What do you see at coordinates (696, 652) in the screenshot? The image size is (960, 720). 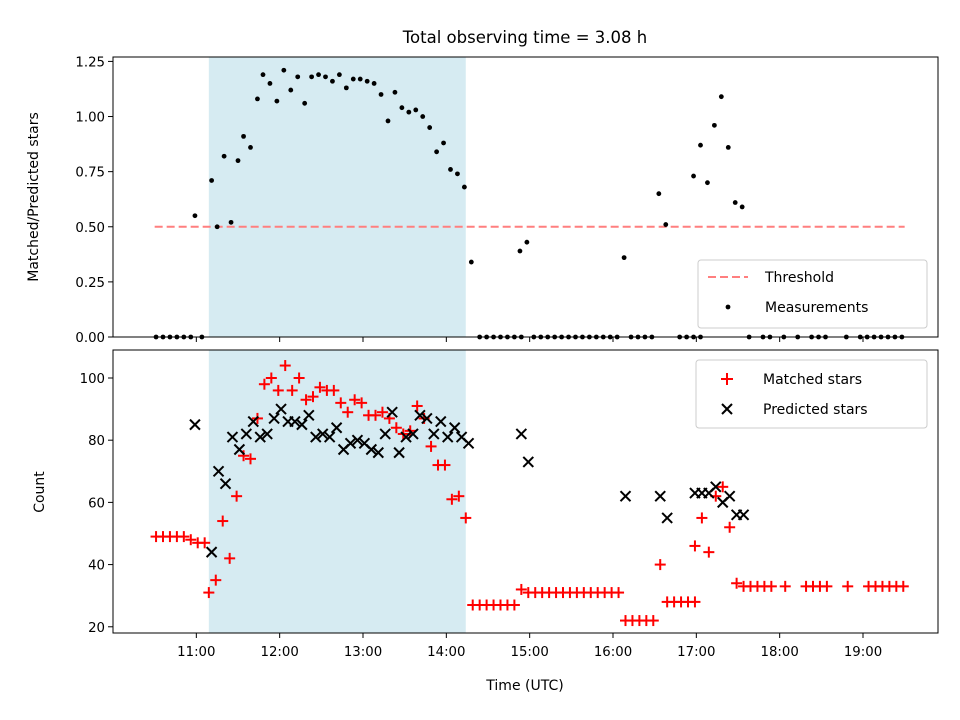 I see `bottom-xtick-label: 17:00` at bounding box center [696, 652].